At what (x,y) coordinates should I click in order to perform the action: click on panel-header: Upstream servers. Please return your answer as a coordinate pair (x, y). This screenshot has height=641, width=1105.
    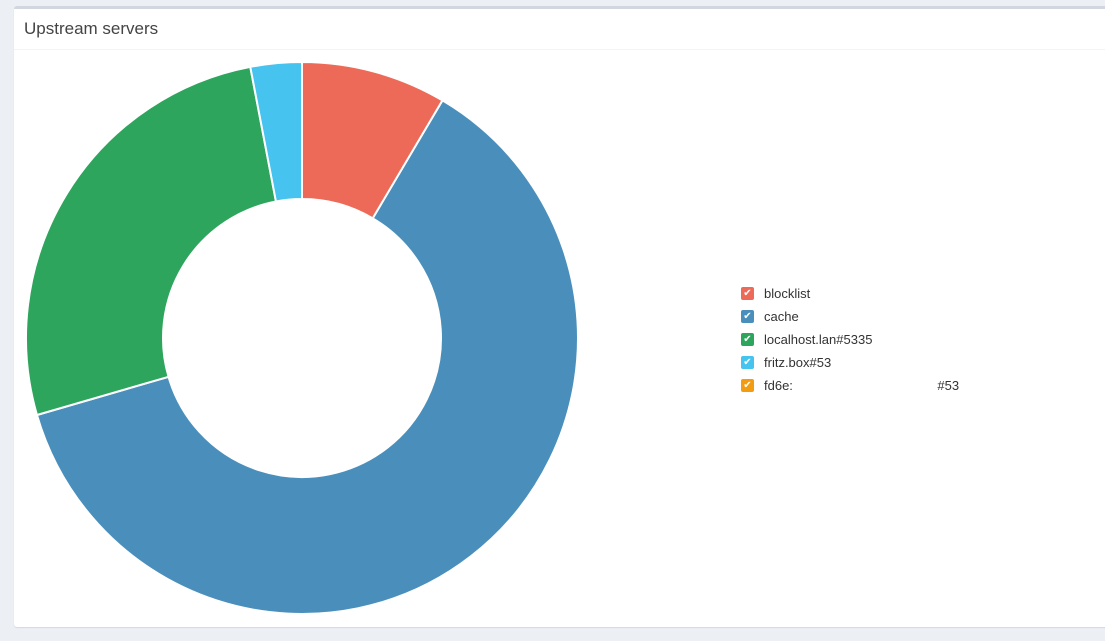
    Looking at the image, I should click on (559, 29).